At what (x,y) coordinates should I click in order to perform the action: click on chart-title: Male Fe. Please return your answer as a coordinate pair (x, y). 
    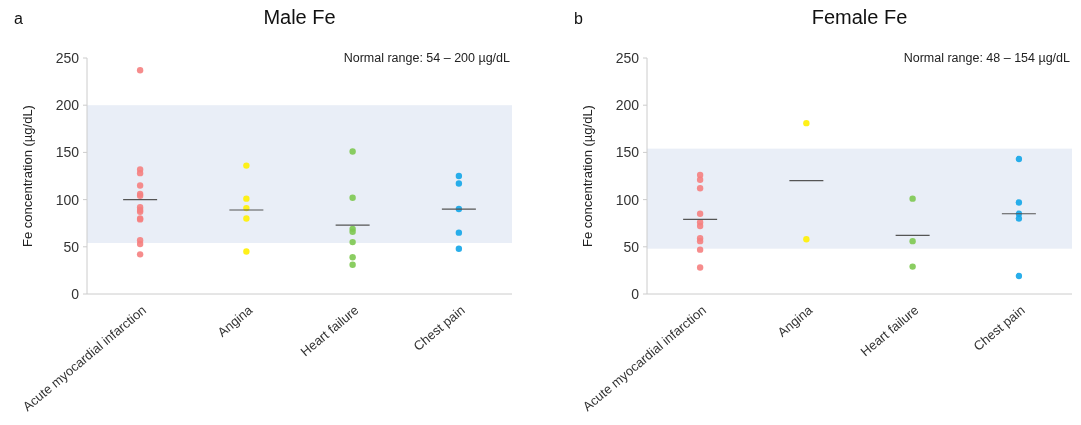
    Looking at the image, I should click on (299, 17).